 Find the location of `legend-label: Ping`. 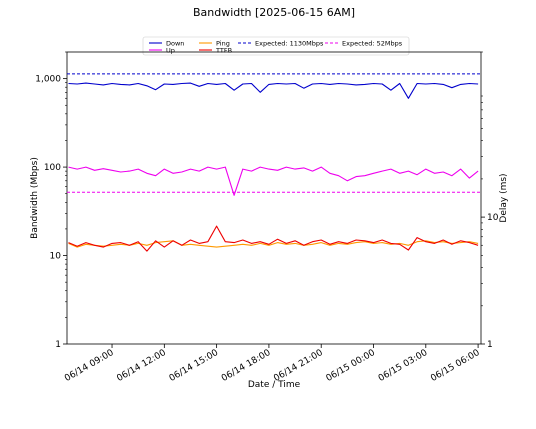

legend-label: Ping is located at coordinates (223, 44).